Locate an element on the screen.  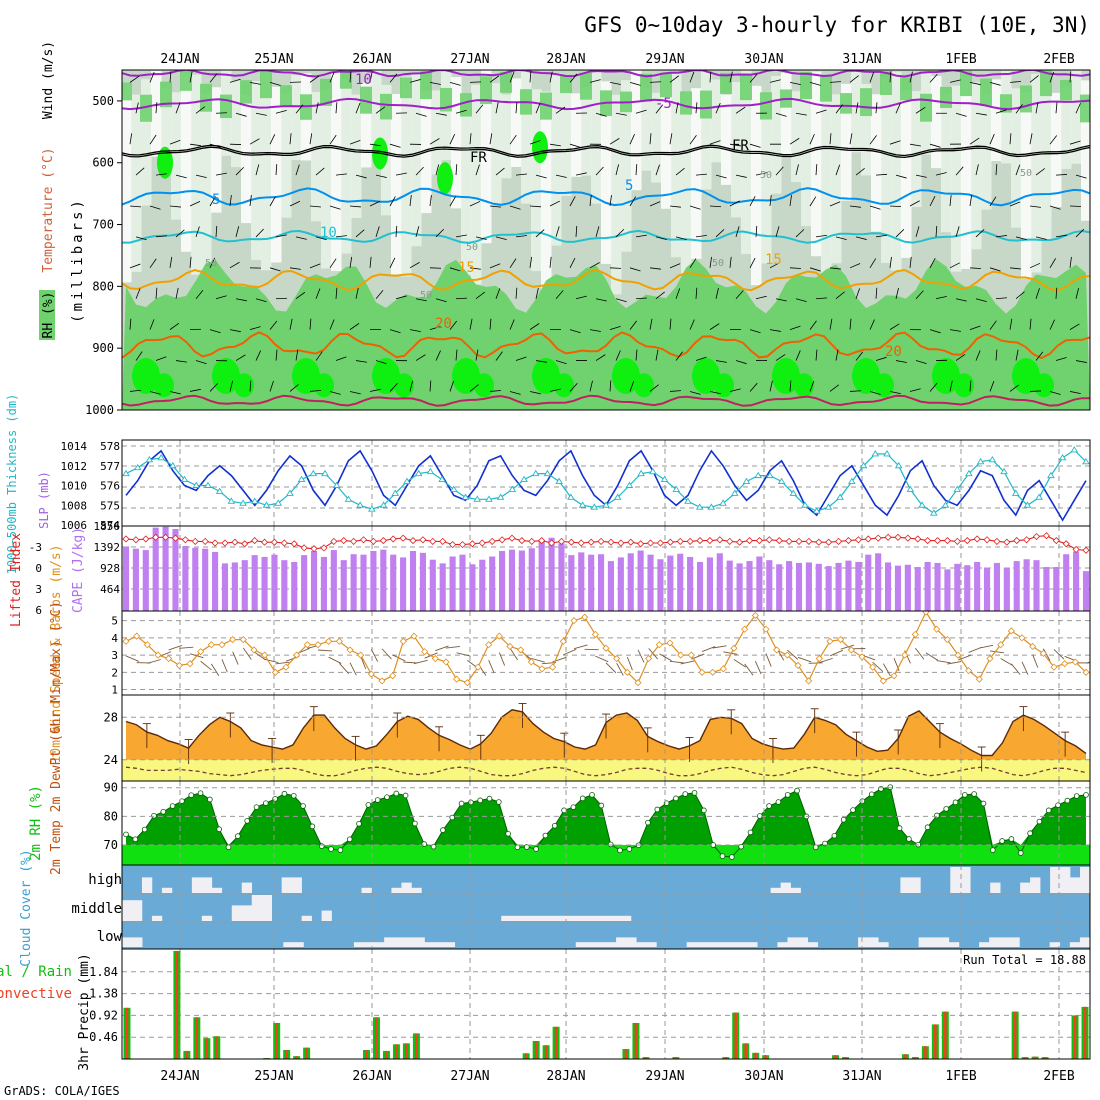
precip-tick-label: 1.38 is located at coordinates (103, 994).